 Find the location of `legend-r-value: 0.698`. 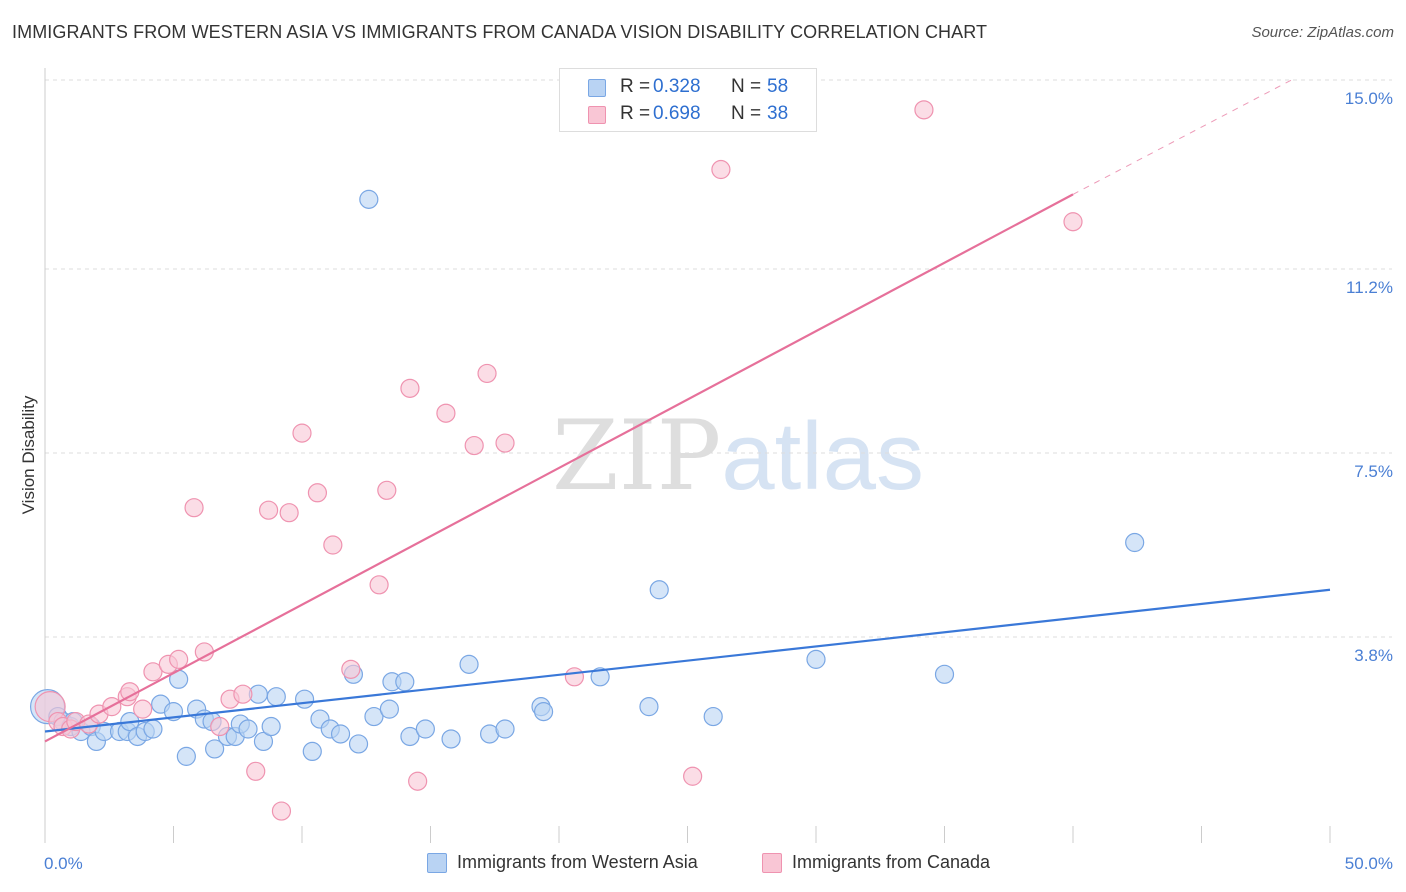

legend-r-value: 0.698 is located at coordinates (677, 113).